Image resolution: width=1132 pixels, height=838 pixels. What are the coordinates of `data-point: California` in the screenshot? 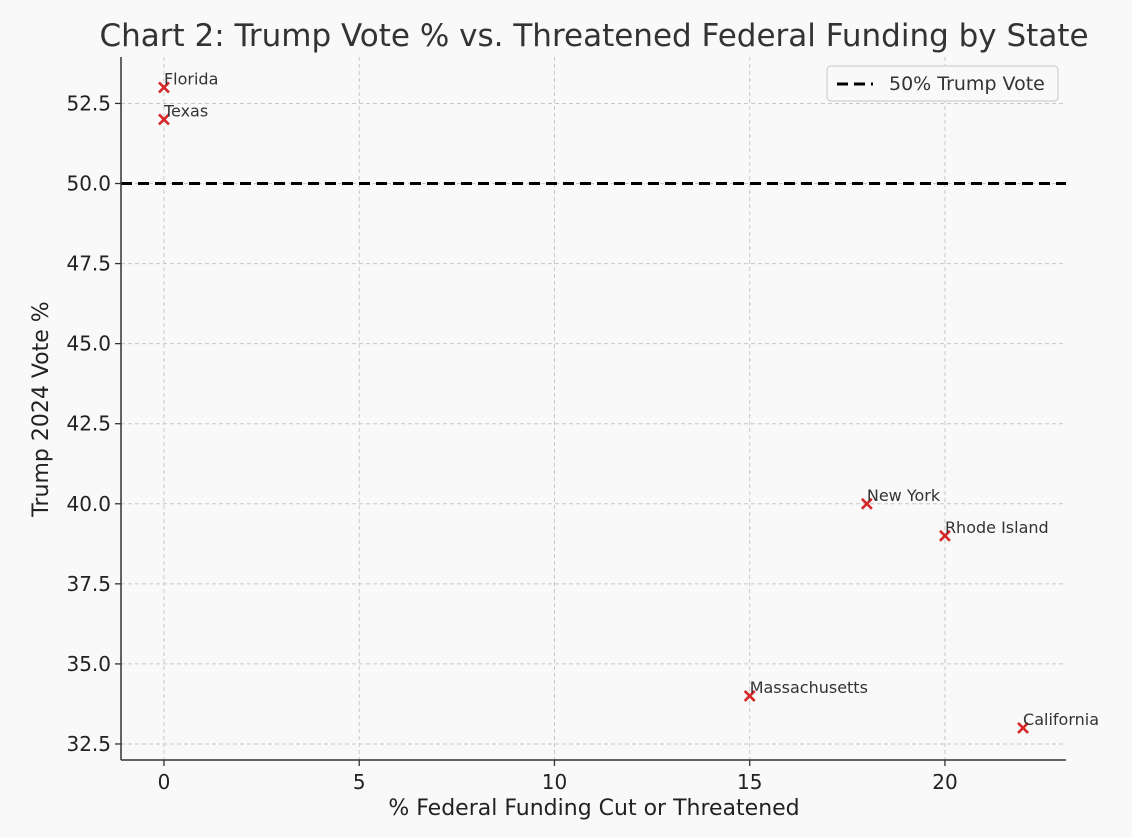 It's located at (1058, 722).